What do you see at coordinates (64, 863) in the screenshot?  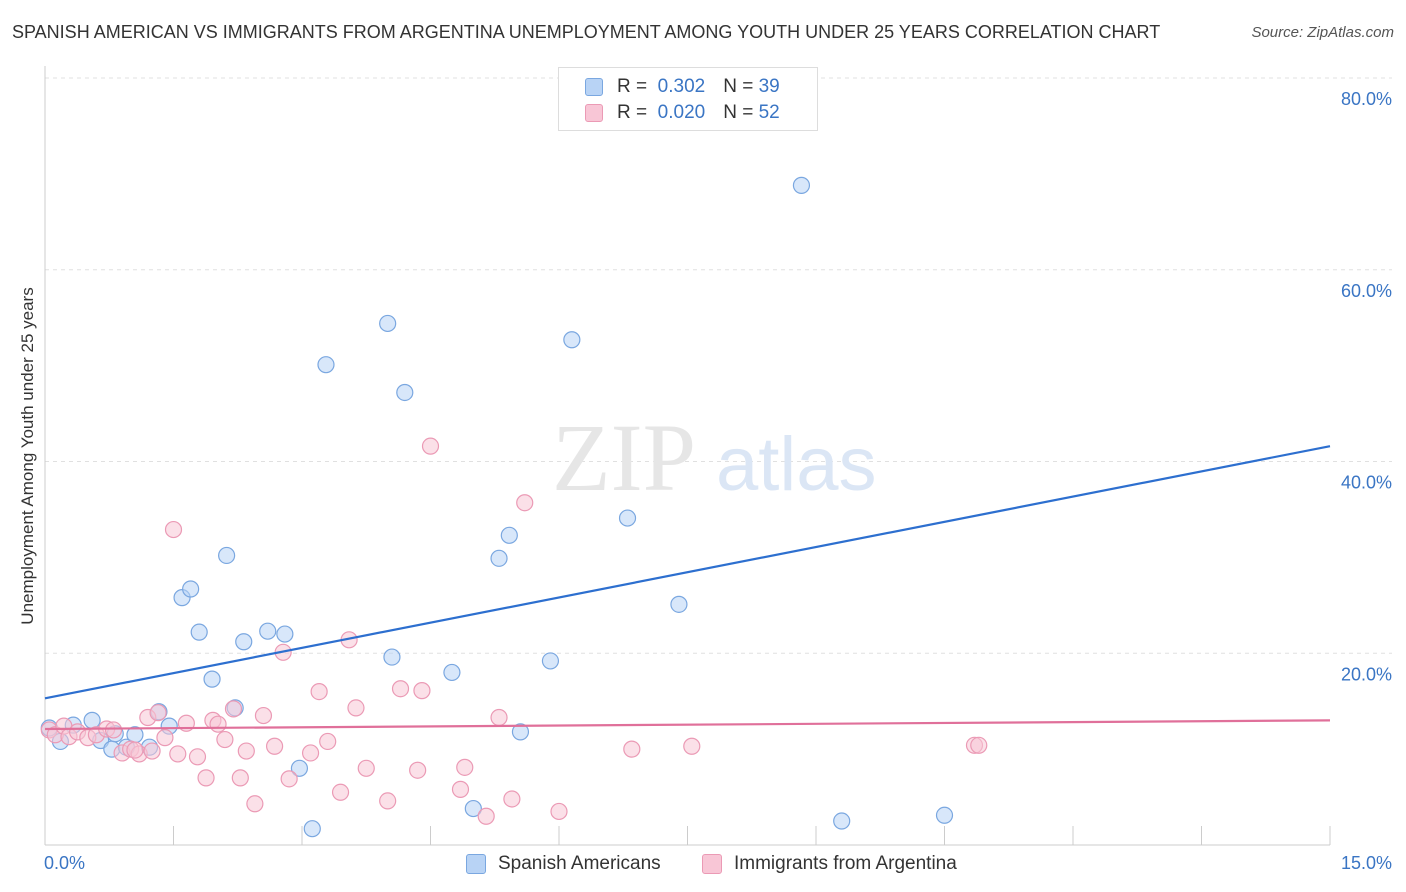 I see `x-tick-label: 0.0%` at bounding box center [64, 863].